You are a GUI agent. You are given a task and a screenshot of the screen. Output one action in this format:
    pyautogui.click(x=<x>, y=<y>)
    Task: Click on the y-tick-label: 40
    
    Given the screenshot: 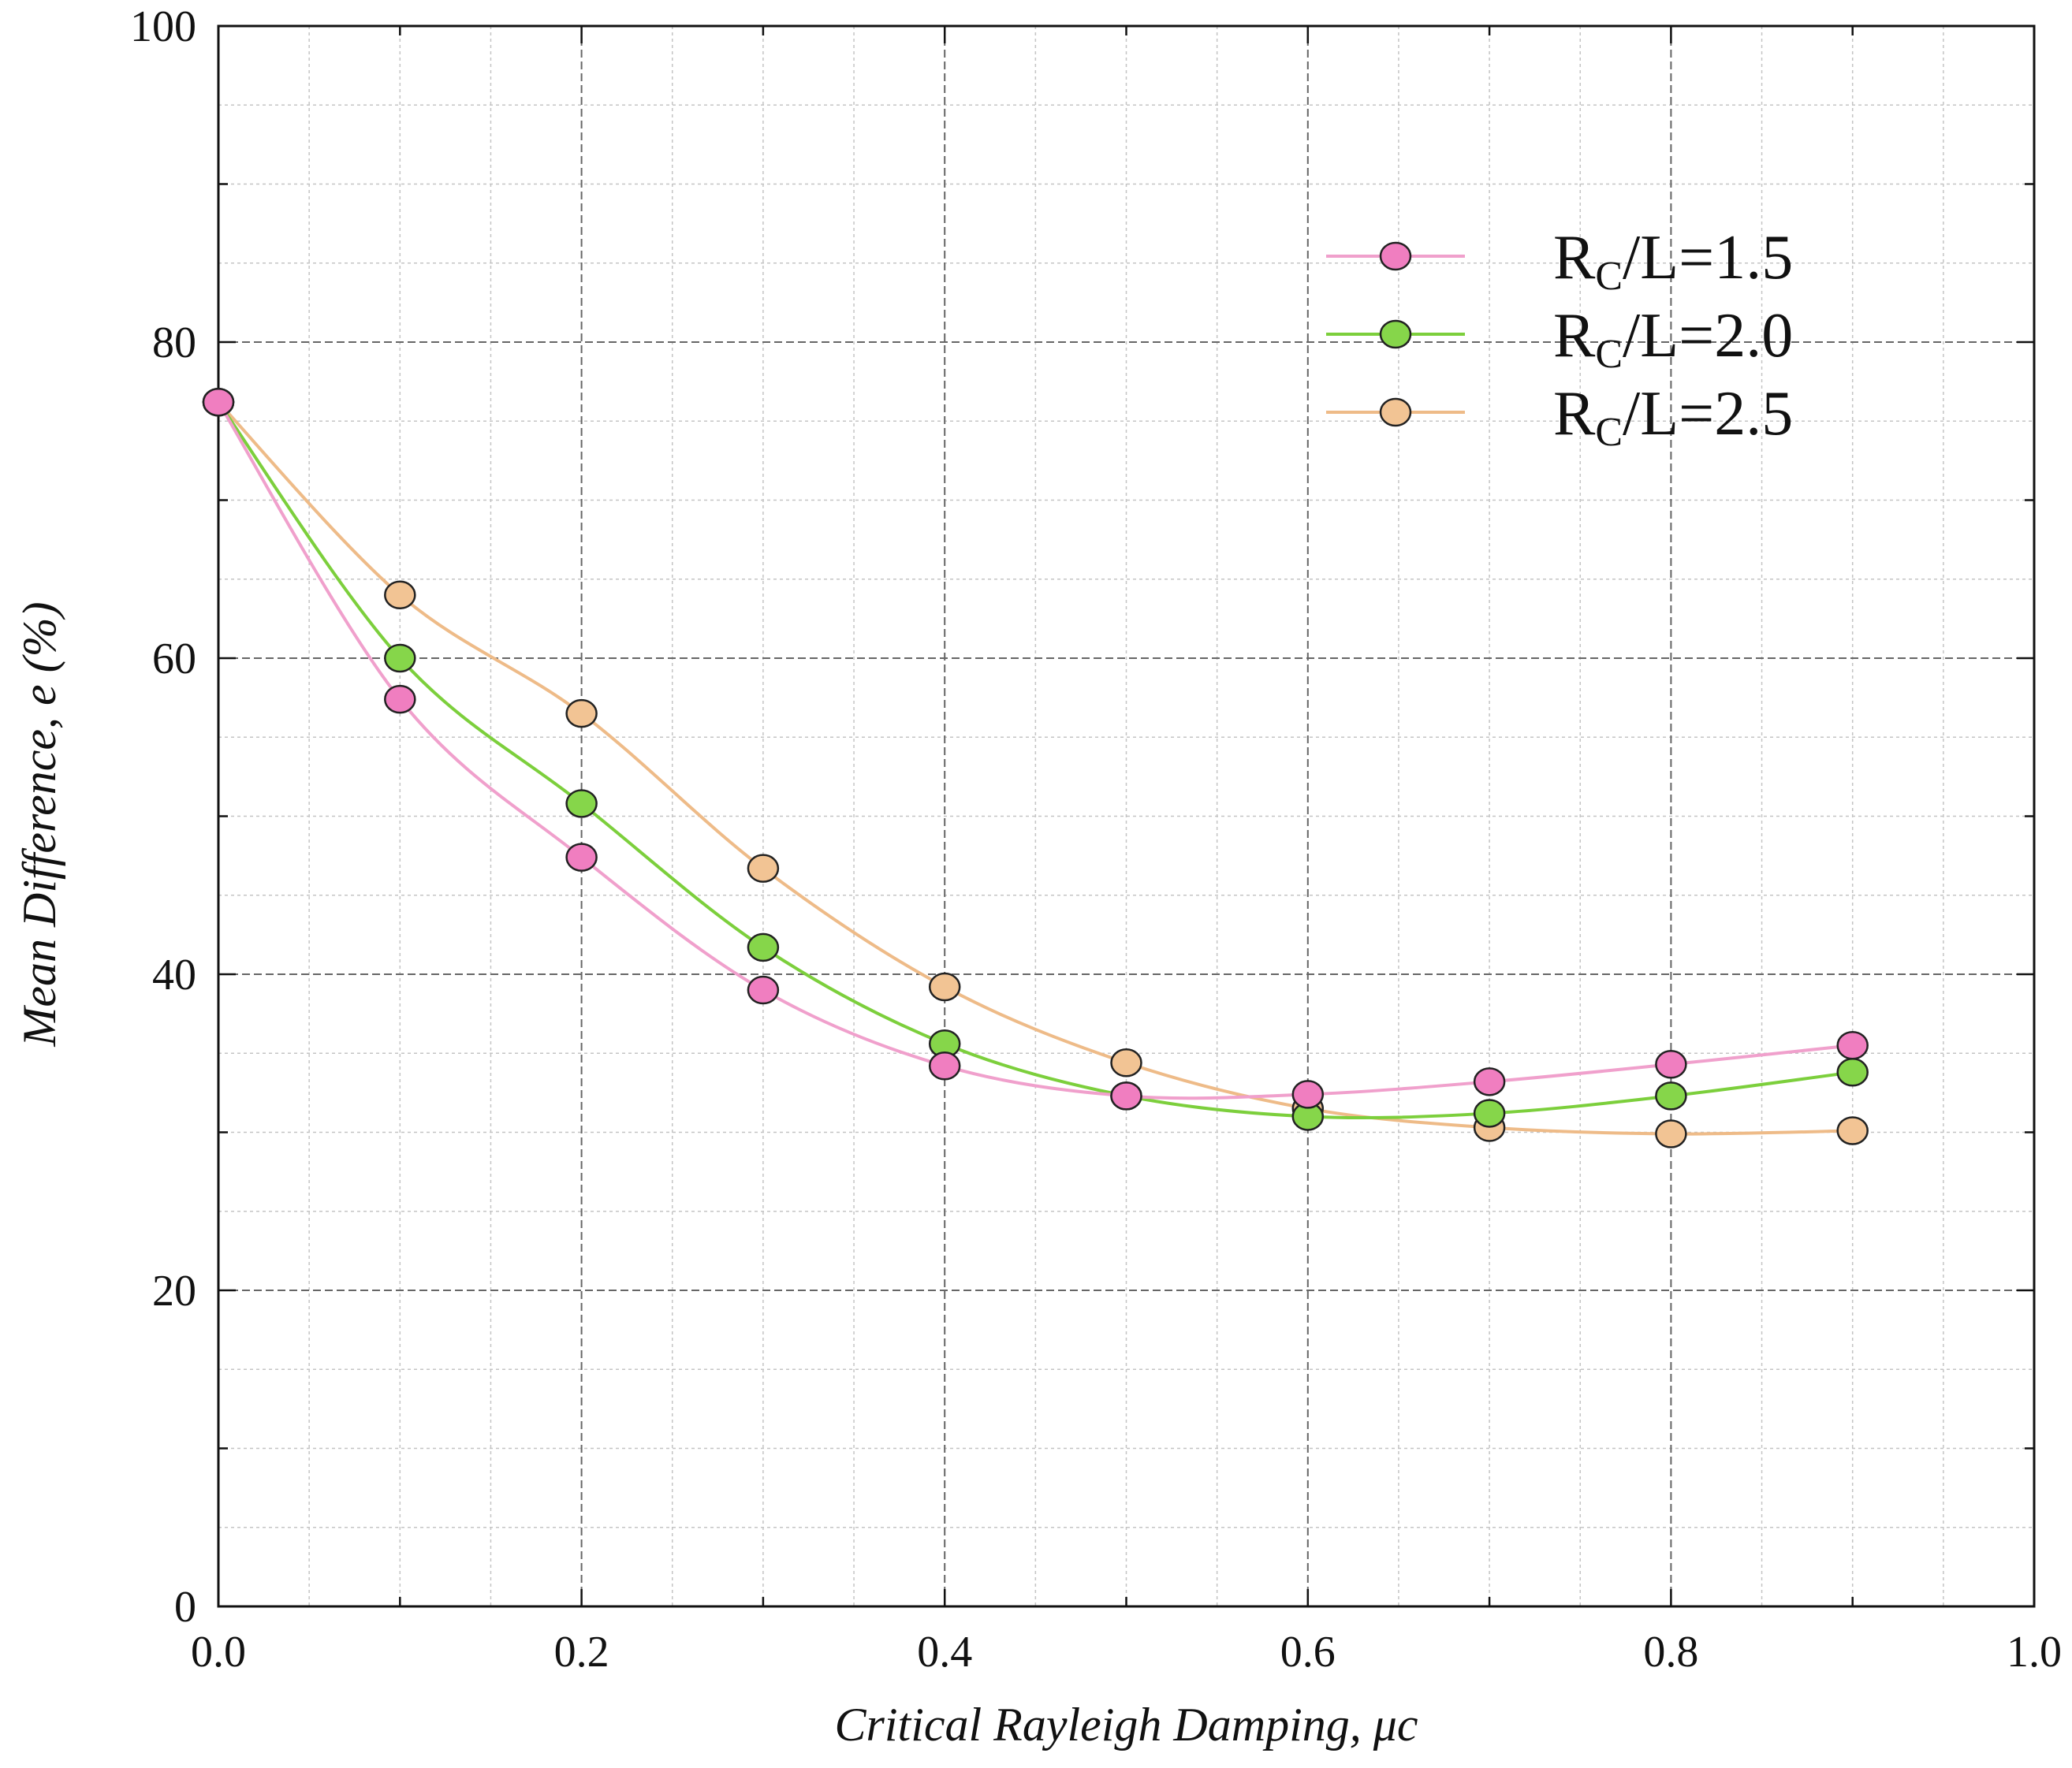 What is the action you would take?
    pyautogui.click(x=174, y=975)
    